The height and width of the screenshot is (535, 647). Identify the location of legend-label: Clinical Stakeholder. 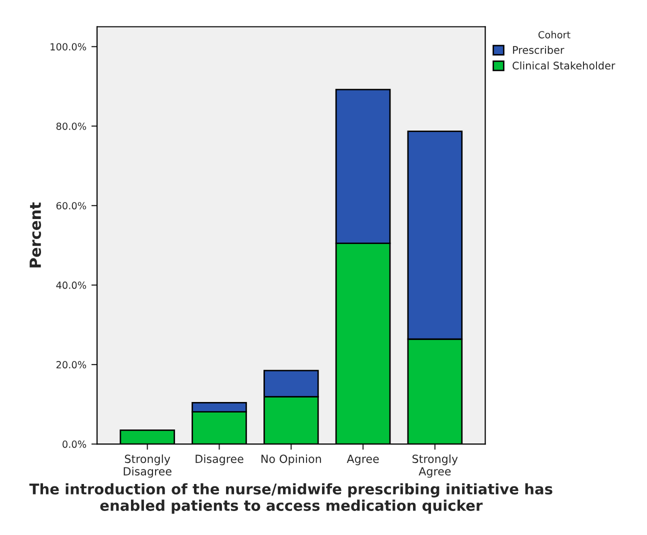
(564, 65).